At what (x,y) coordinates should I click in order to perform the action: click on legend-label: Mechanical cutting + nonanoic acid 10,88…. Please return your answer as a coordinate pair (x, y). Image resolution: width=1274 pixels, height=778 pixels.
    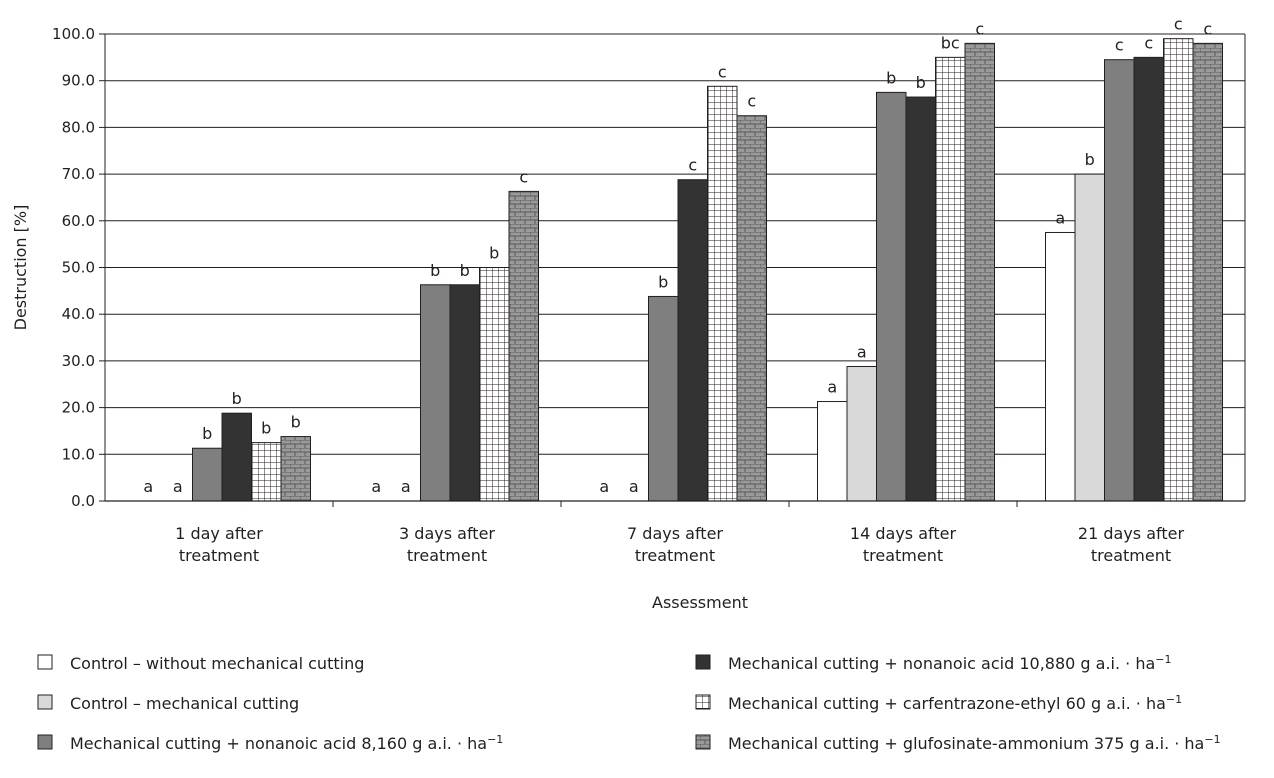
    Looking at the image, I should click on (950, 663).